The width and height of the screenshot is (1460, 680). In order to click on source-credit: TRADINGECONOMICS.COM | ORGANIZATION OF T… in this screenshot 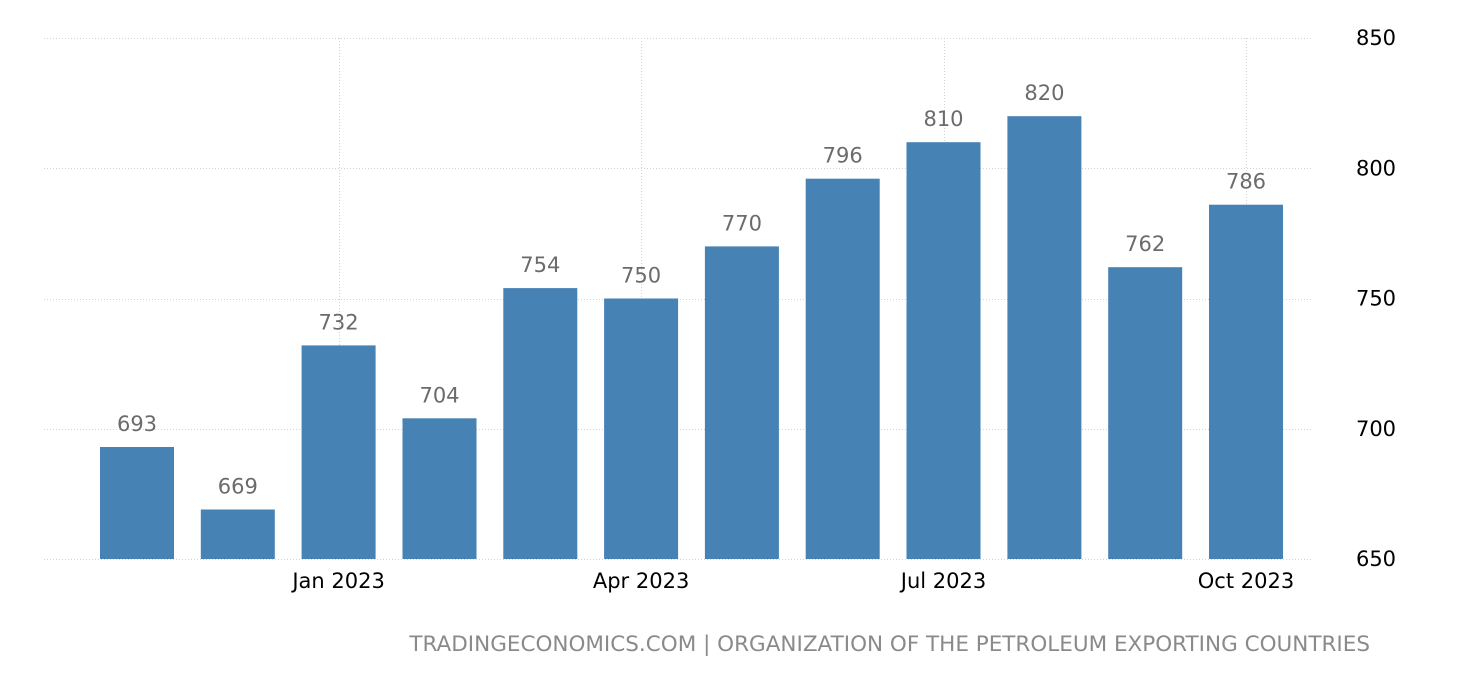, I will do `click(889, 644)`.